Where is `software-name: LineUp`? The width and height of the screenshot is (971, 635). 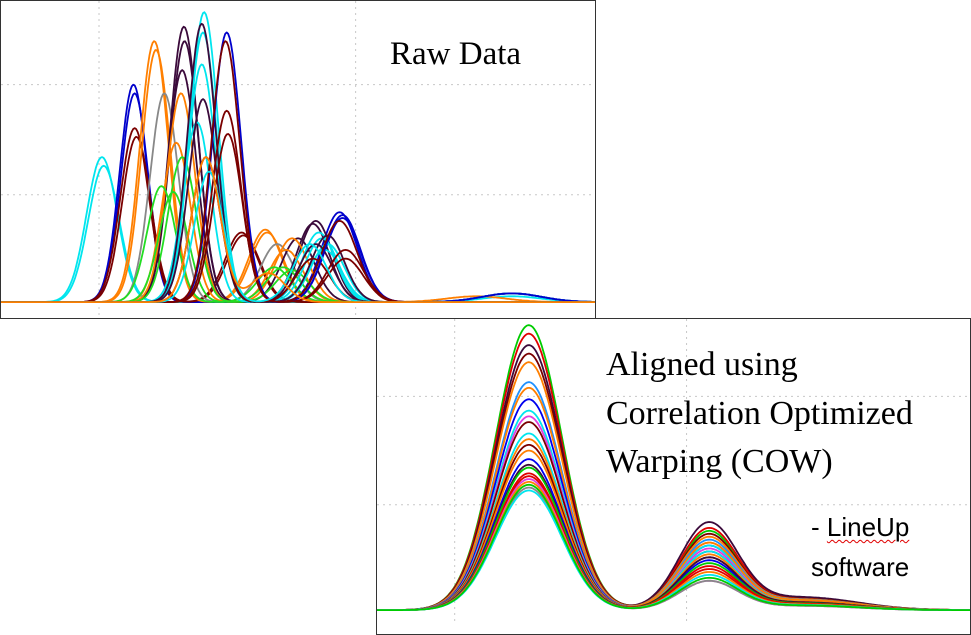 software-name: LineUp is located at coordinates (868, 527).